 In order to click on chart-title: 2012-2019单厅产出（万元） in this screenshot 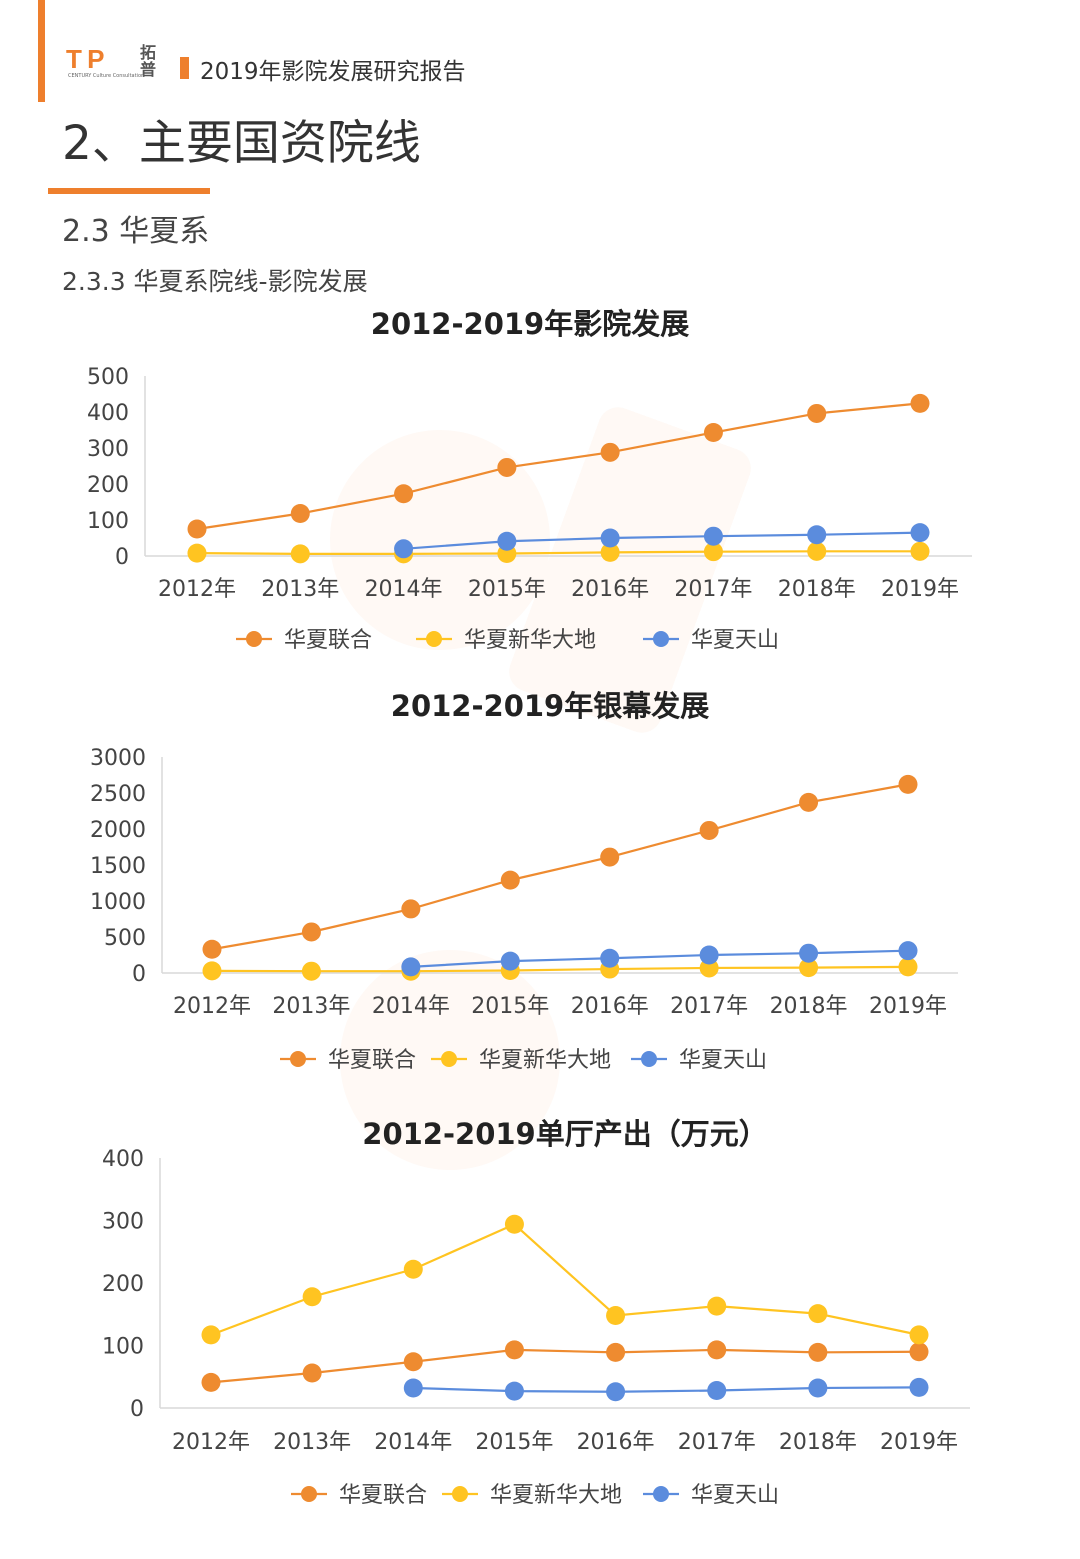, I will do `click(564, 1134)`.